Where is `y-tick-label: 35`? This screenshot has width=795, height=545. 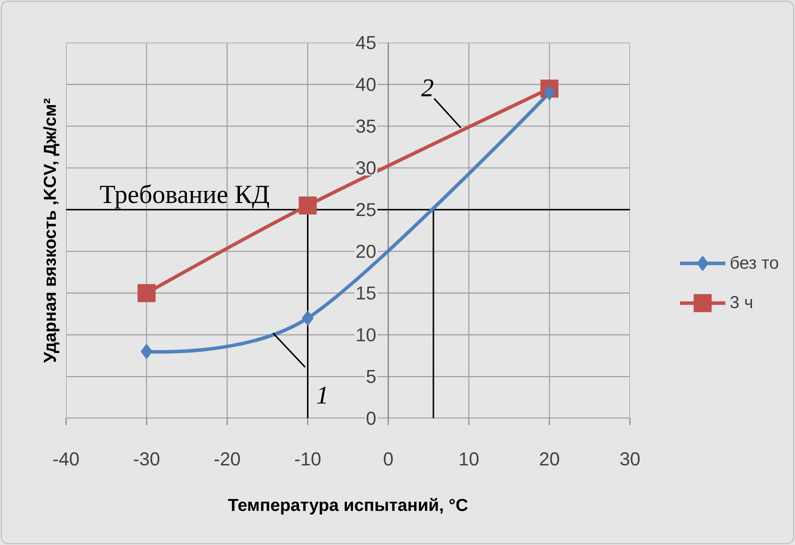 y-tick-label: 35 is located at coordinates (366, 126).